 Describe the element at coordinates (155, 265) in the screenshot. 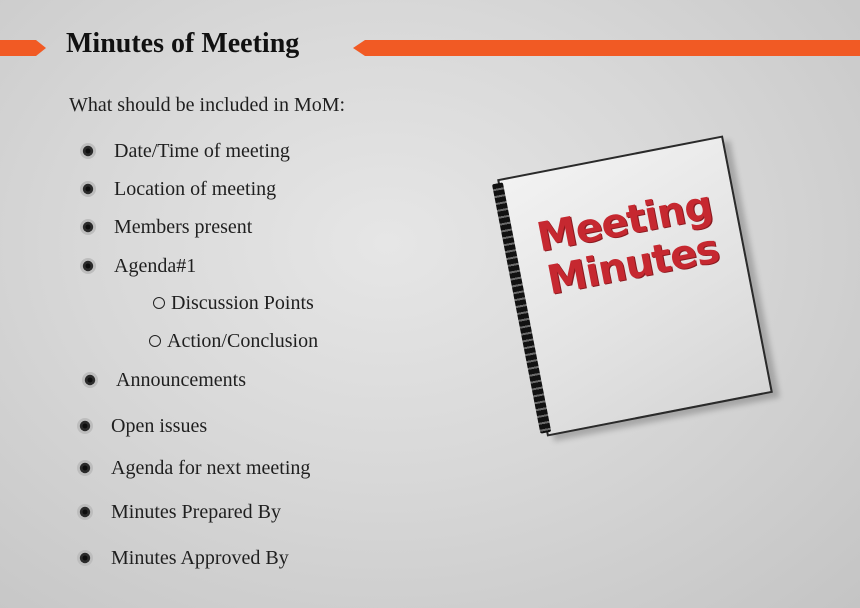

I see `list-item-label: Agenda#1` at that location.